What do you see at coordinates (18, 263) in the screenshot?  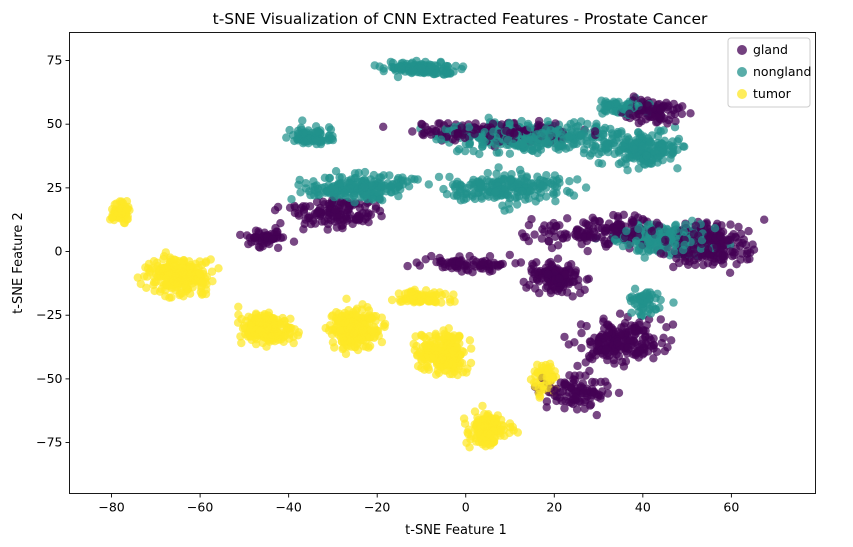 I see `y-axis-label: t-SNE Feature 2` at bounding box center [18, 263].